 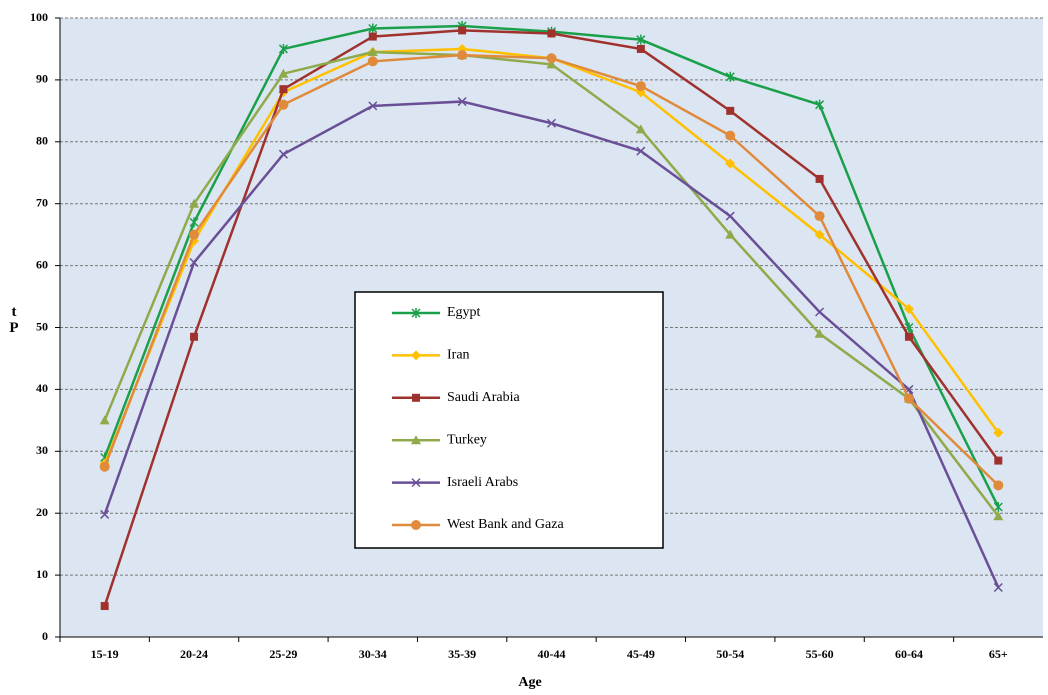 I want to click on x-tick-label: 45-49, so click(x=641, y=654).